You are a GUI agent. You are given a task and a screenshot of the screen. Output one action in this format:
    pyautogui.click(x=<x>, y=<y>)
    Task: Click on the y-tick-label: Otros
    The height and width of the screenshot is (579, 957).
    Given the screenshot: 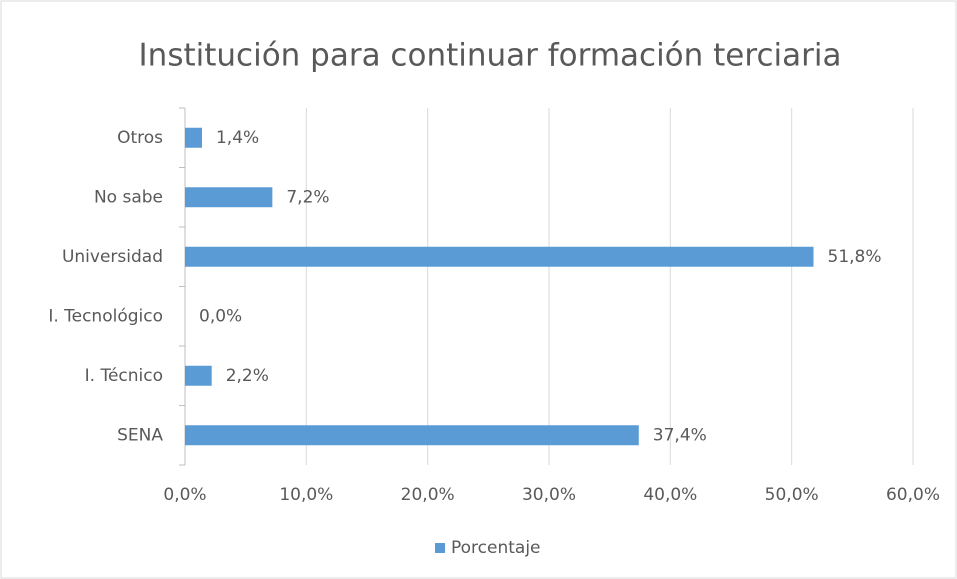 What is the action you would take?
    pyautogui.click(x=140, y=138)
    